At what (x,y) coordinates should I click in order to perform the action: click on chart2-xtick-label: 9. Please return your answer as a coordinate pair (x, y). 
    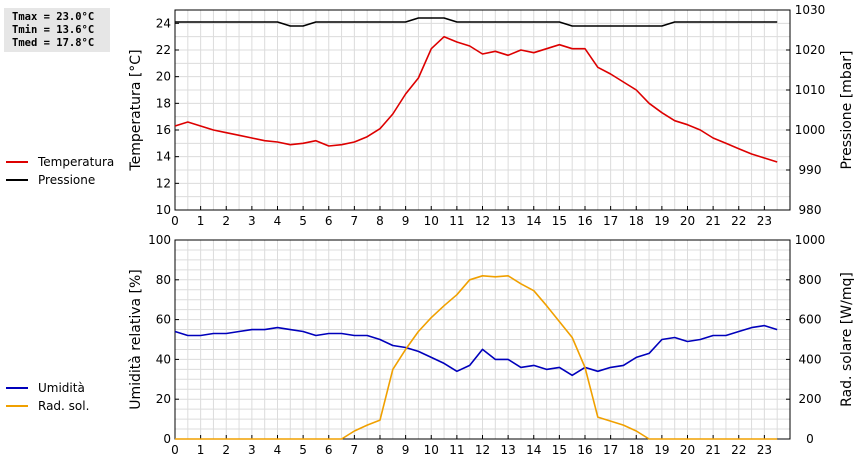
    Looking at the image, I should click on (406, 450).